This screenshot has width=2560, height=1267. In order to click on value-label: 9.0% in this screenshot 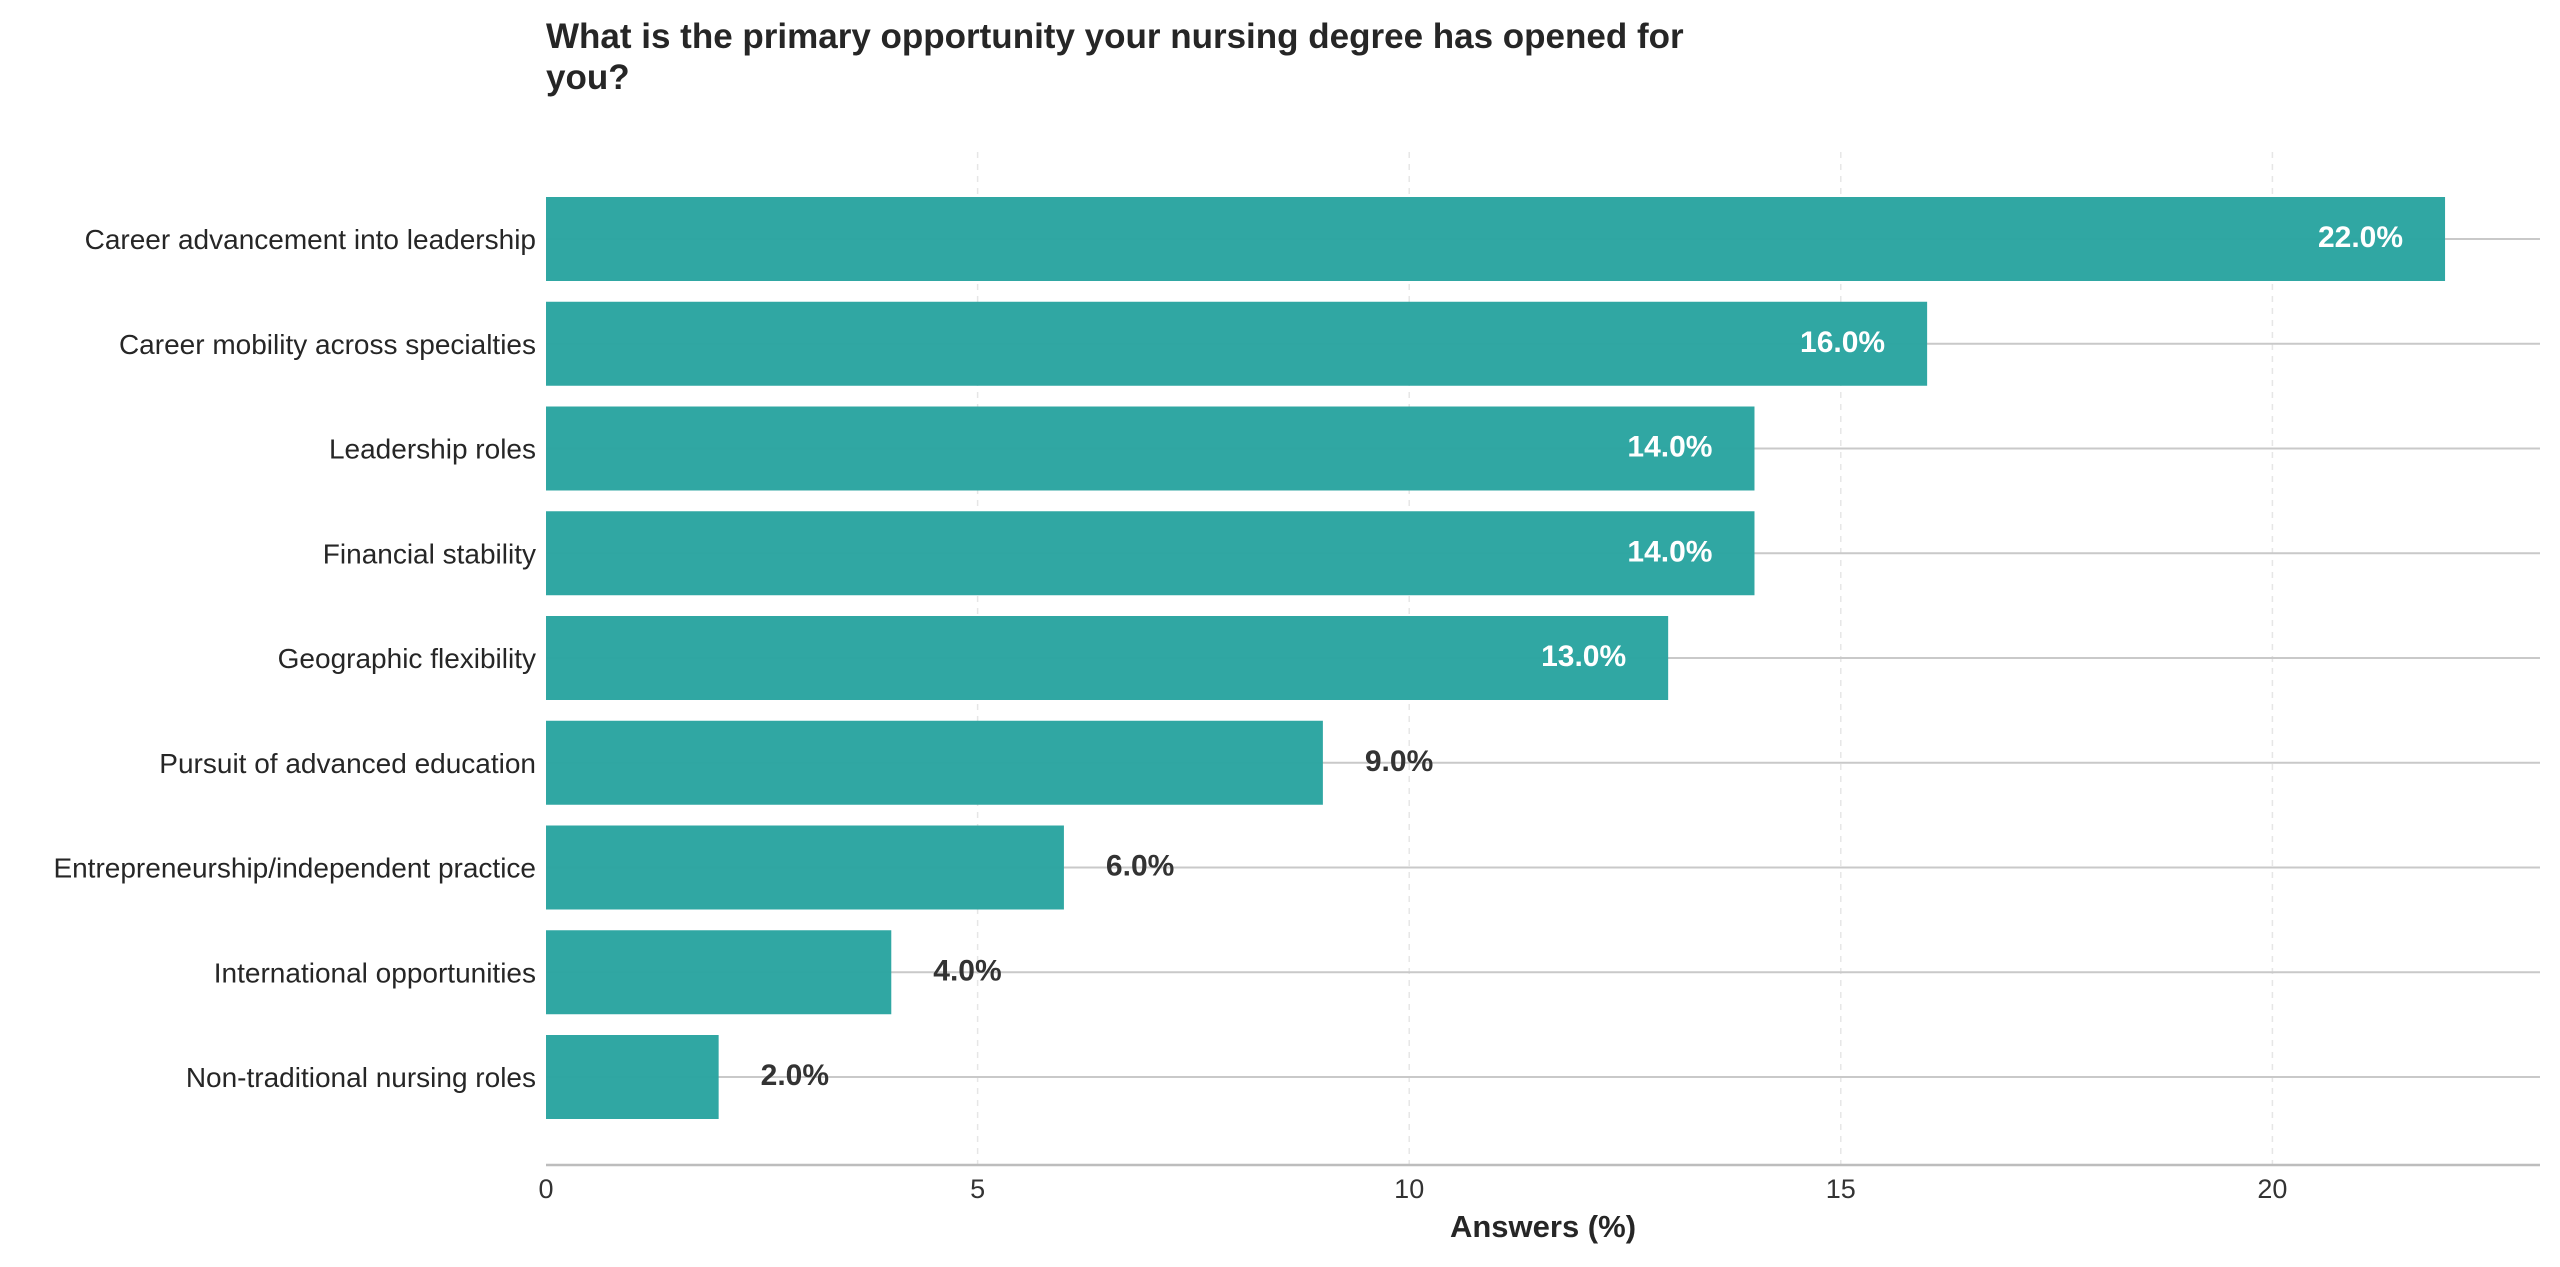, I will do `click(1399, 761)`.